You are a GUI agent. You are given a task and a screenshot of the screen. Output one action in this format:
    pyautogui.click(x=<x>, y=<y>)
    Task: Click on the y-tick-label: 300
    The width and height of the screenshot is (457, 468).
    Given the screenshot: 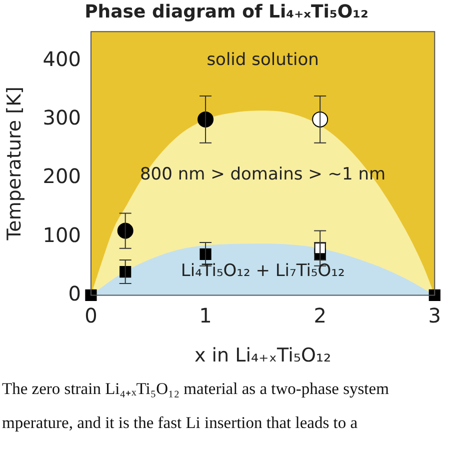 What is the action you would take?
    pyautogui.click(x=61, y=118)
    